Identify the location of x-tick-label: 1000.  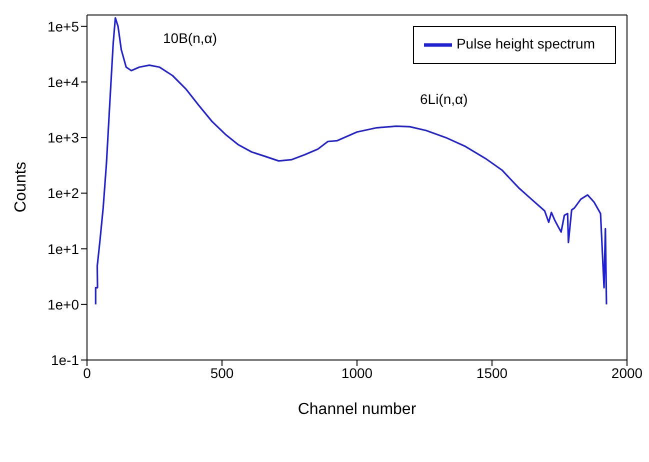
(357, 372).